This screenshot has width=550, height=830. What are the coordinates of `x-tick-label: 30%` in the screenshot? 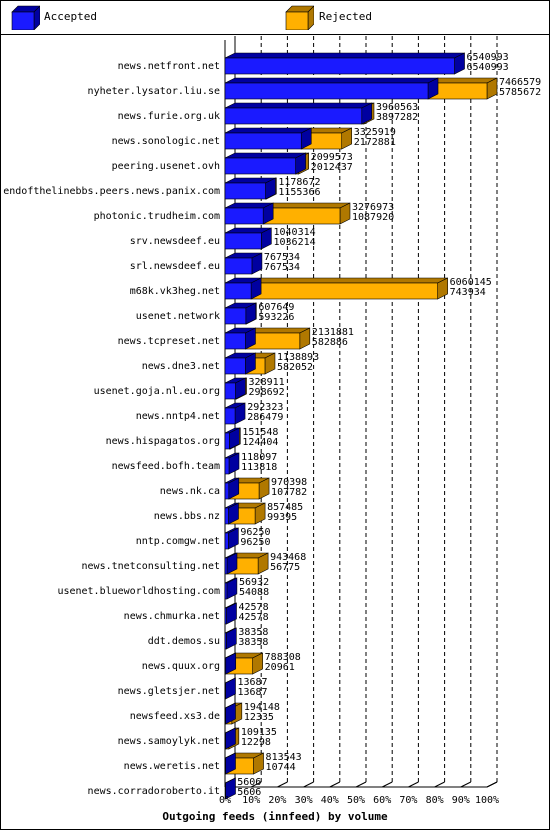 It's located at (304, 800).